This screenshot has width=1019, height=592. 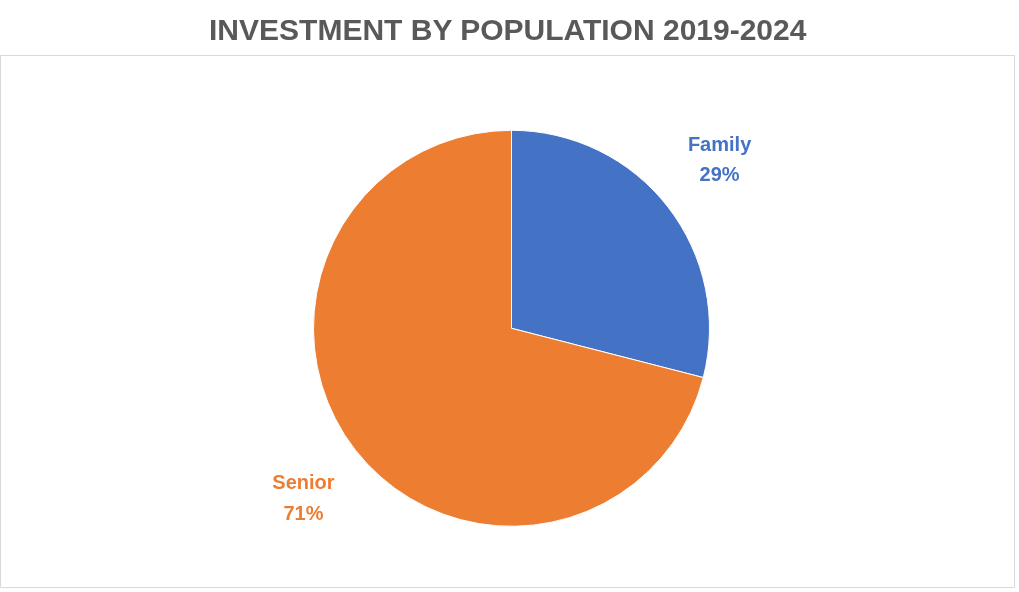 I want to click on slice-label: Family, so click(x=720, y=143).